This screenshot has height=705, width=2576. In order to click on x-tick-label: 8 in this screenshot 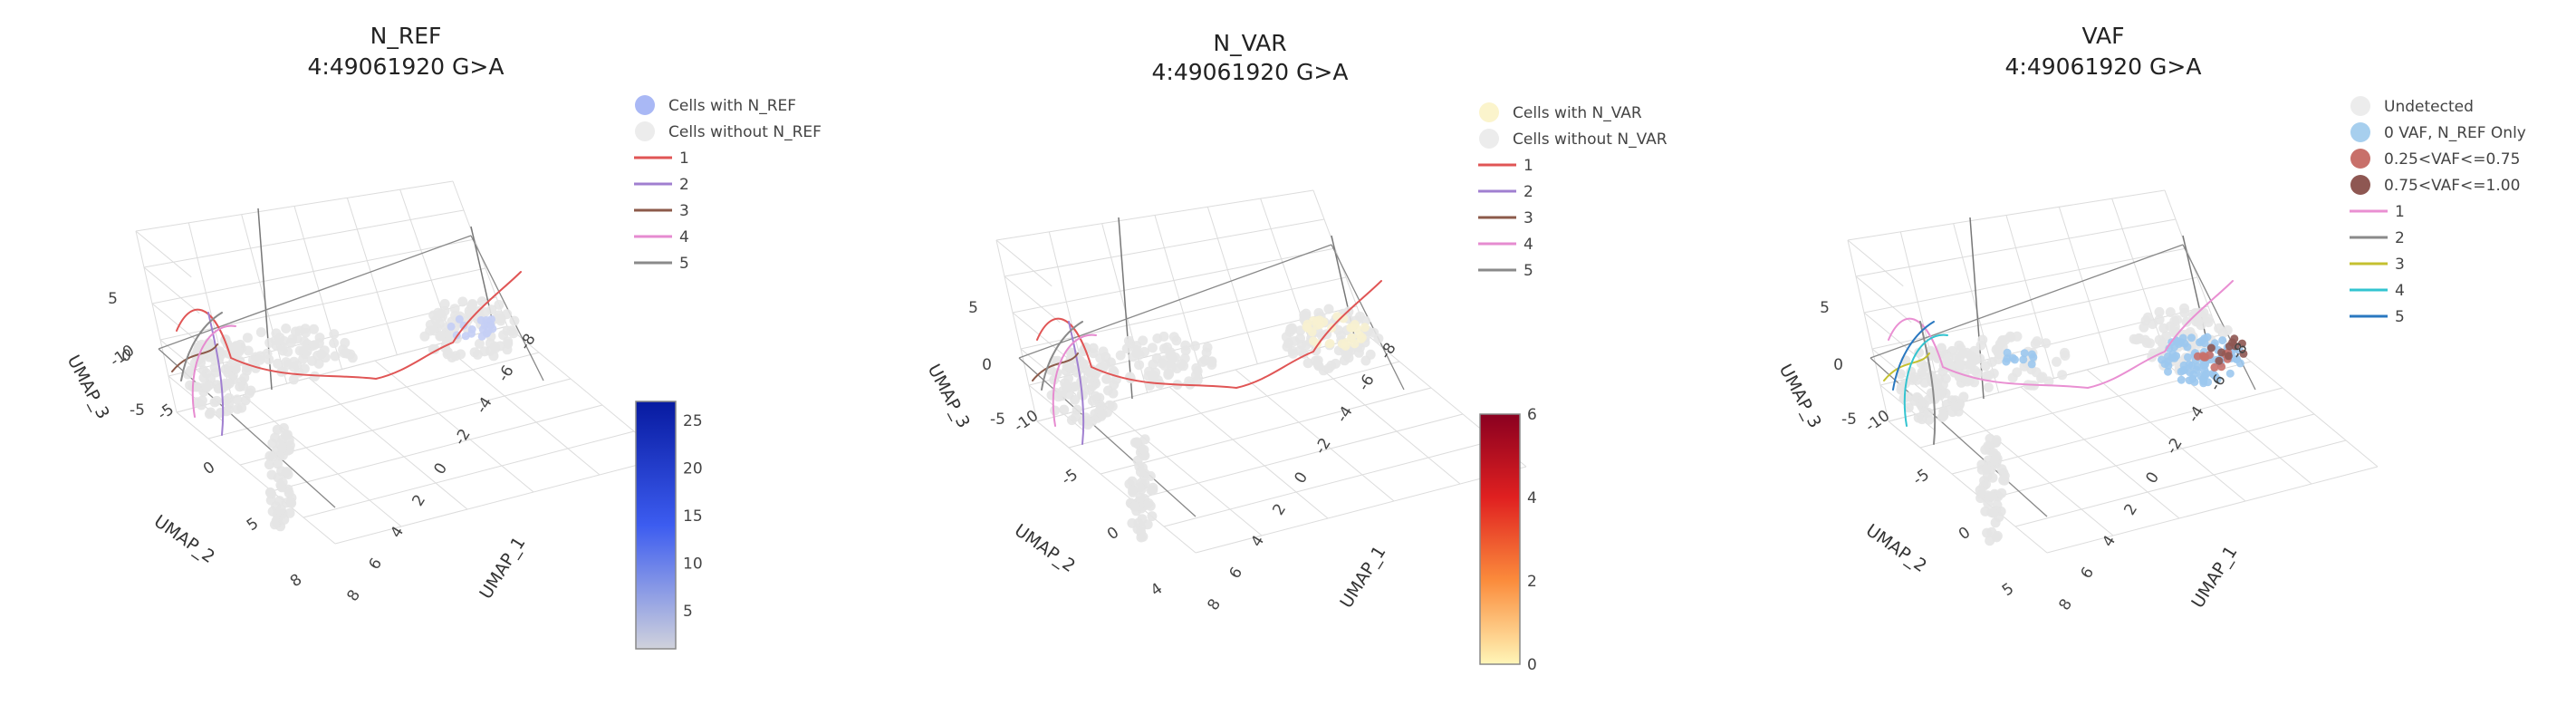, I will do `click(353, 595)`.